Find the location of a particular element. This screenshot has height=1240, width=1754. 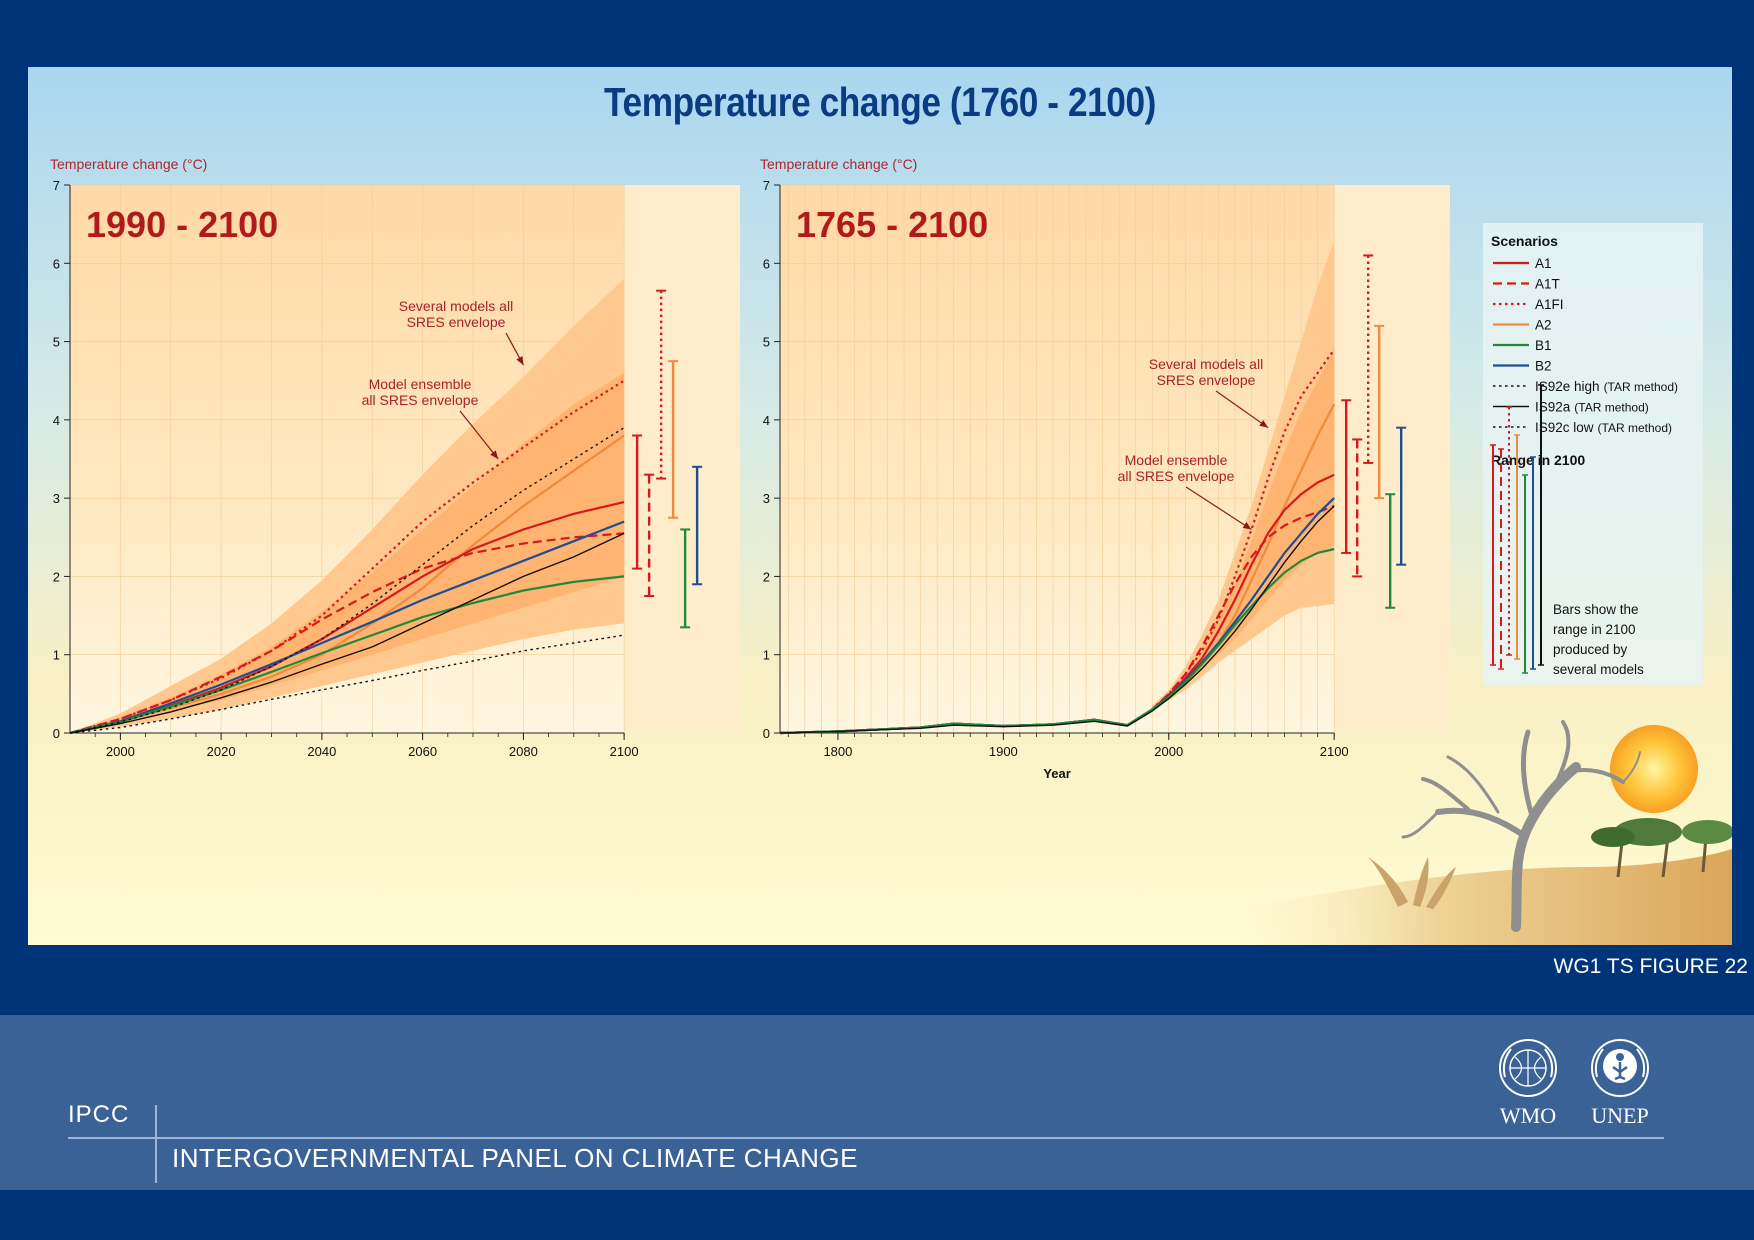

shrub-icon is located at coordinates (1412, 883).